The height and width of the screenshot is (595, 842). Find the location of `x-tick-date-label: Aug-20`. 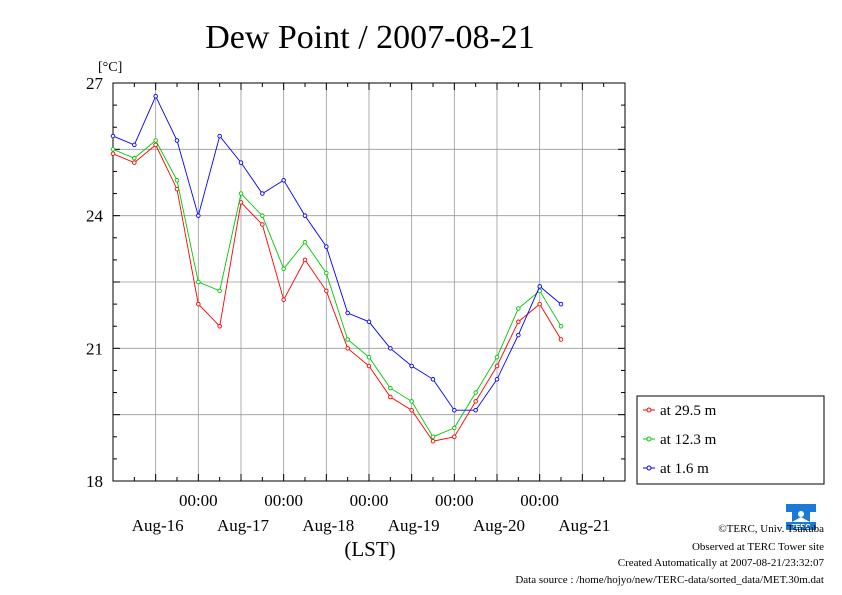

x-tick-date-label: Aug-20 is located at coordinates (499, 525).